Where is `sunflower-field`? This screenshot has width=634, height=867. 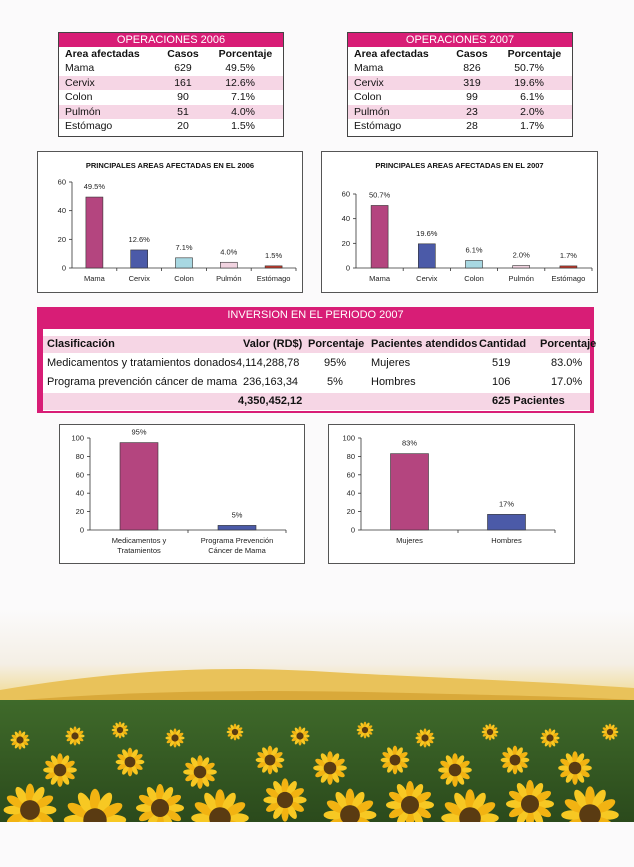 sunflower-field is located at coordinates (317, 761).